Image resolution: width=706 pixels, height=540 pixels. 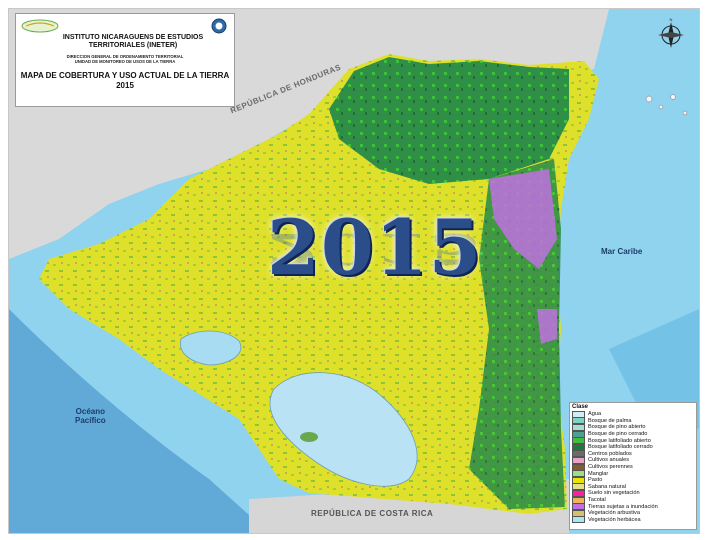 What do you see at coordinates (614, 493) in the screenshot?
I see `legend-label: Suelo sin vegetación` at bounding box center [614, 493].